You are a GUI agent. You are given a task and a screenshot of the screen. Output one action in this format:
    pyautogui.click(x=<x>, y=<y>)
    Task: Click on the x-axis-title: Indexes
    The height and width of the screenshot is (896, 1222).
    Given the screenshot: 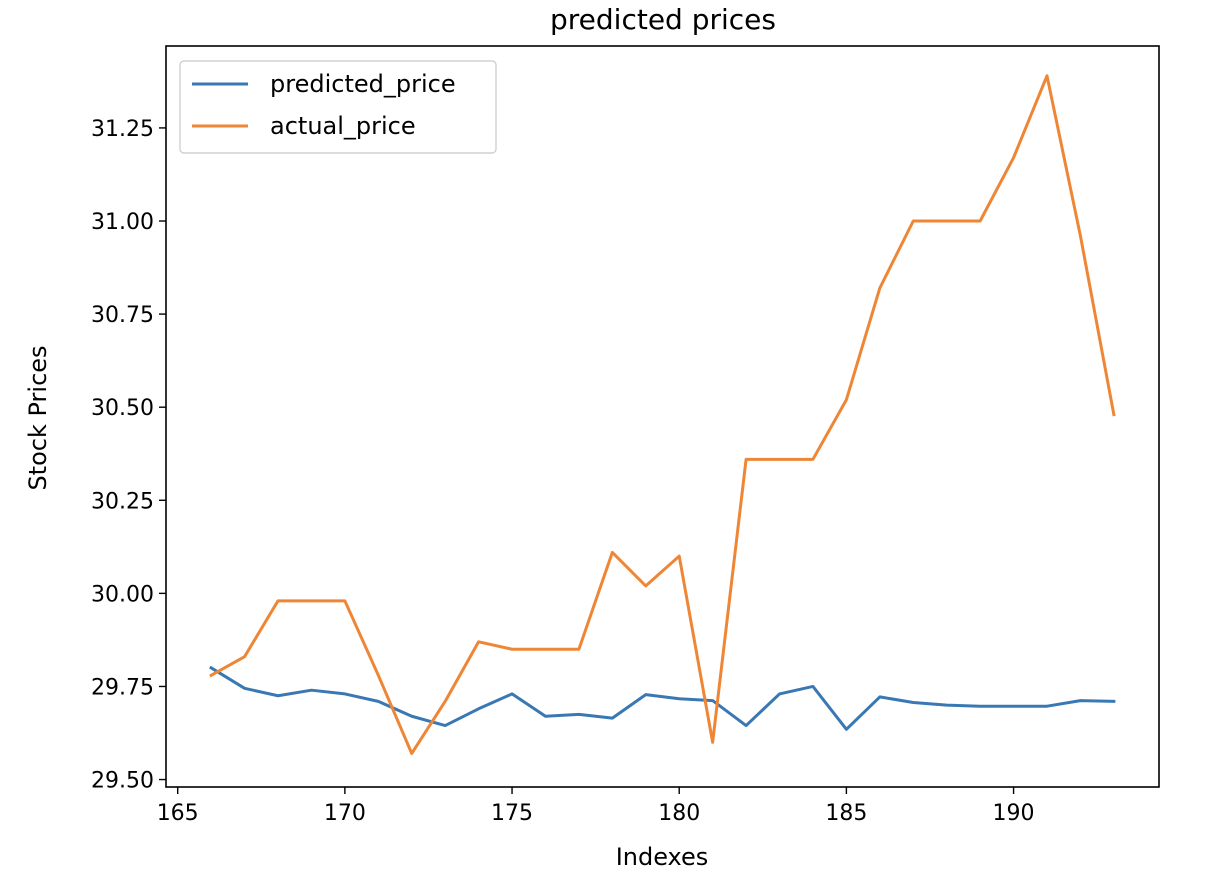 What is the action you would take?
    pyautogui.click(x=662, y=857)
    